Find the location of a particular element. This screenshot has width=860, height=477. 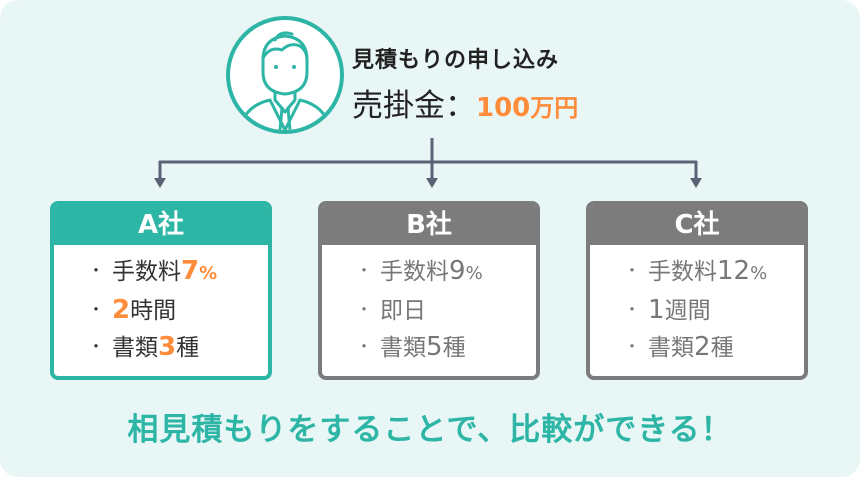

company-terms: ・手数料7% ・ 2時間・書類3種 is located at coordinates (161, 309).